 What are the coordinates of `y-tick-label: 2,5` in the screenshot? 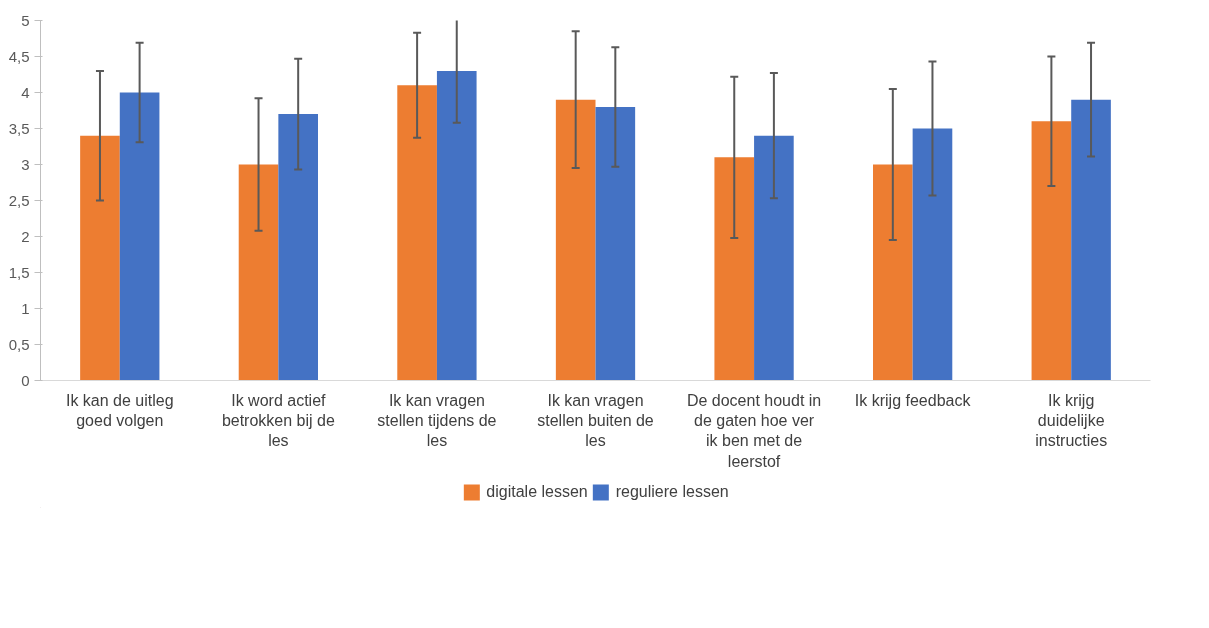 It's located at (19, 200).